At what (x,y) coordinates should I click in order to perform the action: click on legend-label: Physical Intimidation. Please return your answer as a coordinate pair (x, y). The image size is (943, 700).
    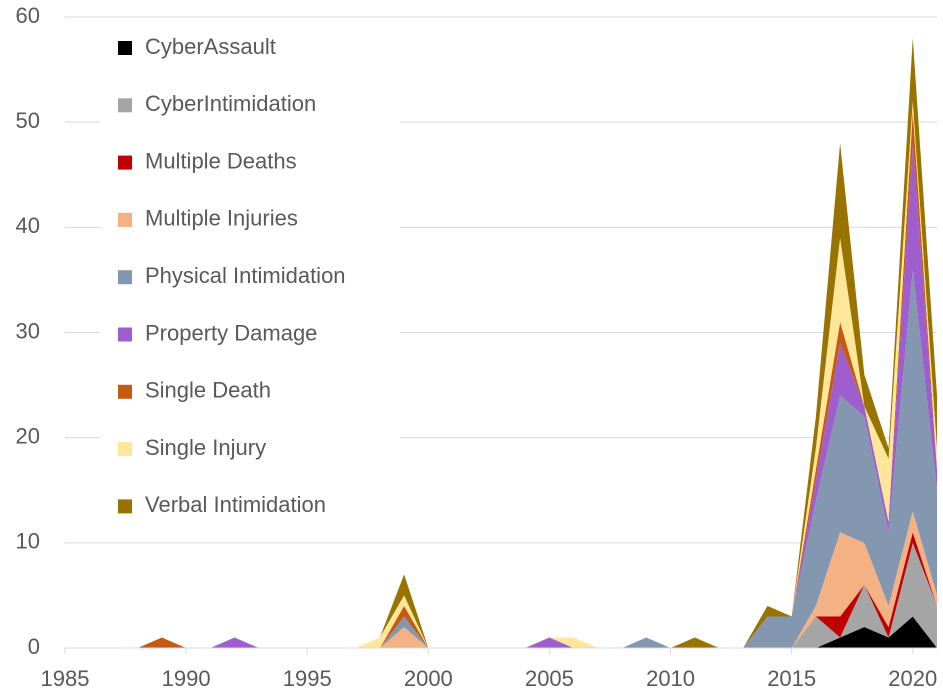
    Looking at the image, I should click on (245, 275).